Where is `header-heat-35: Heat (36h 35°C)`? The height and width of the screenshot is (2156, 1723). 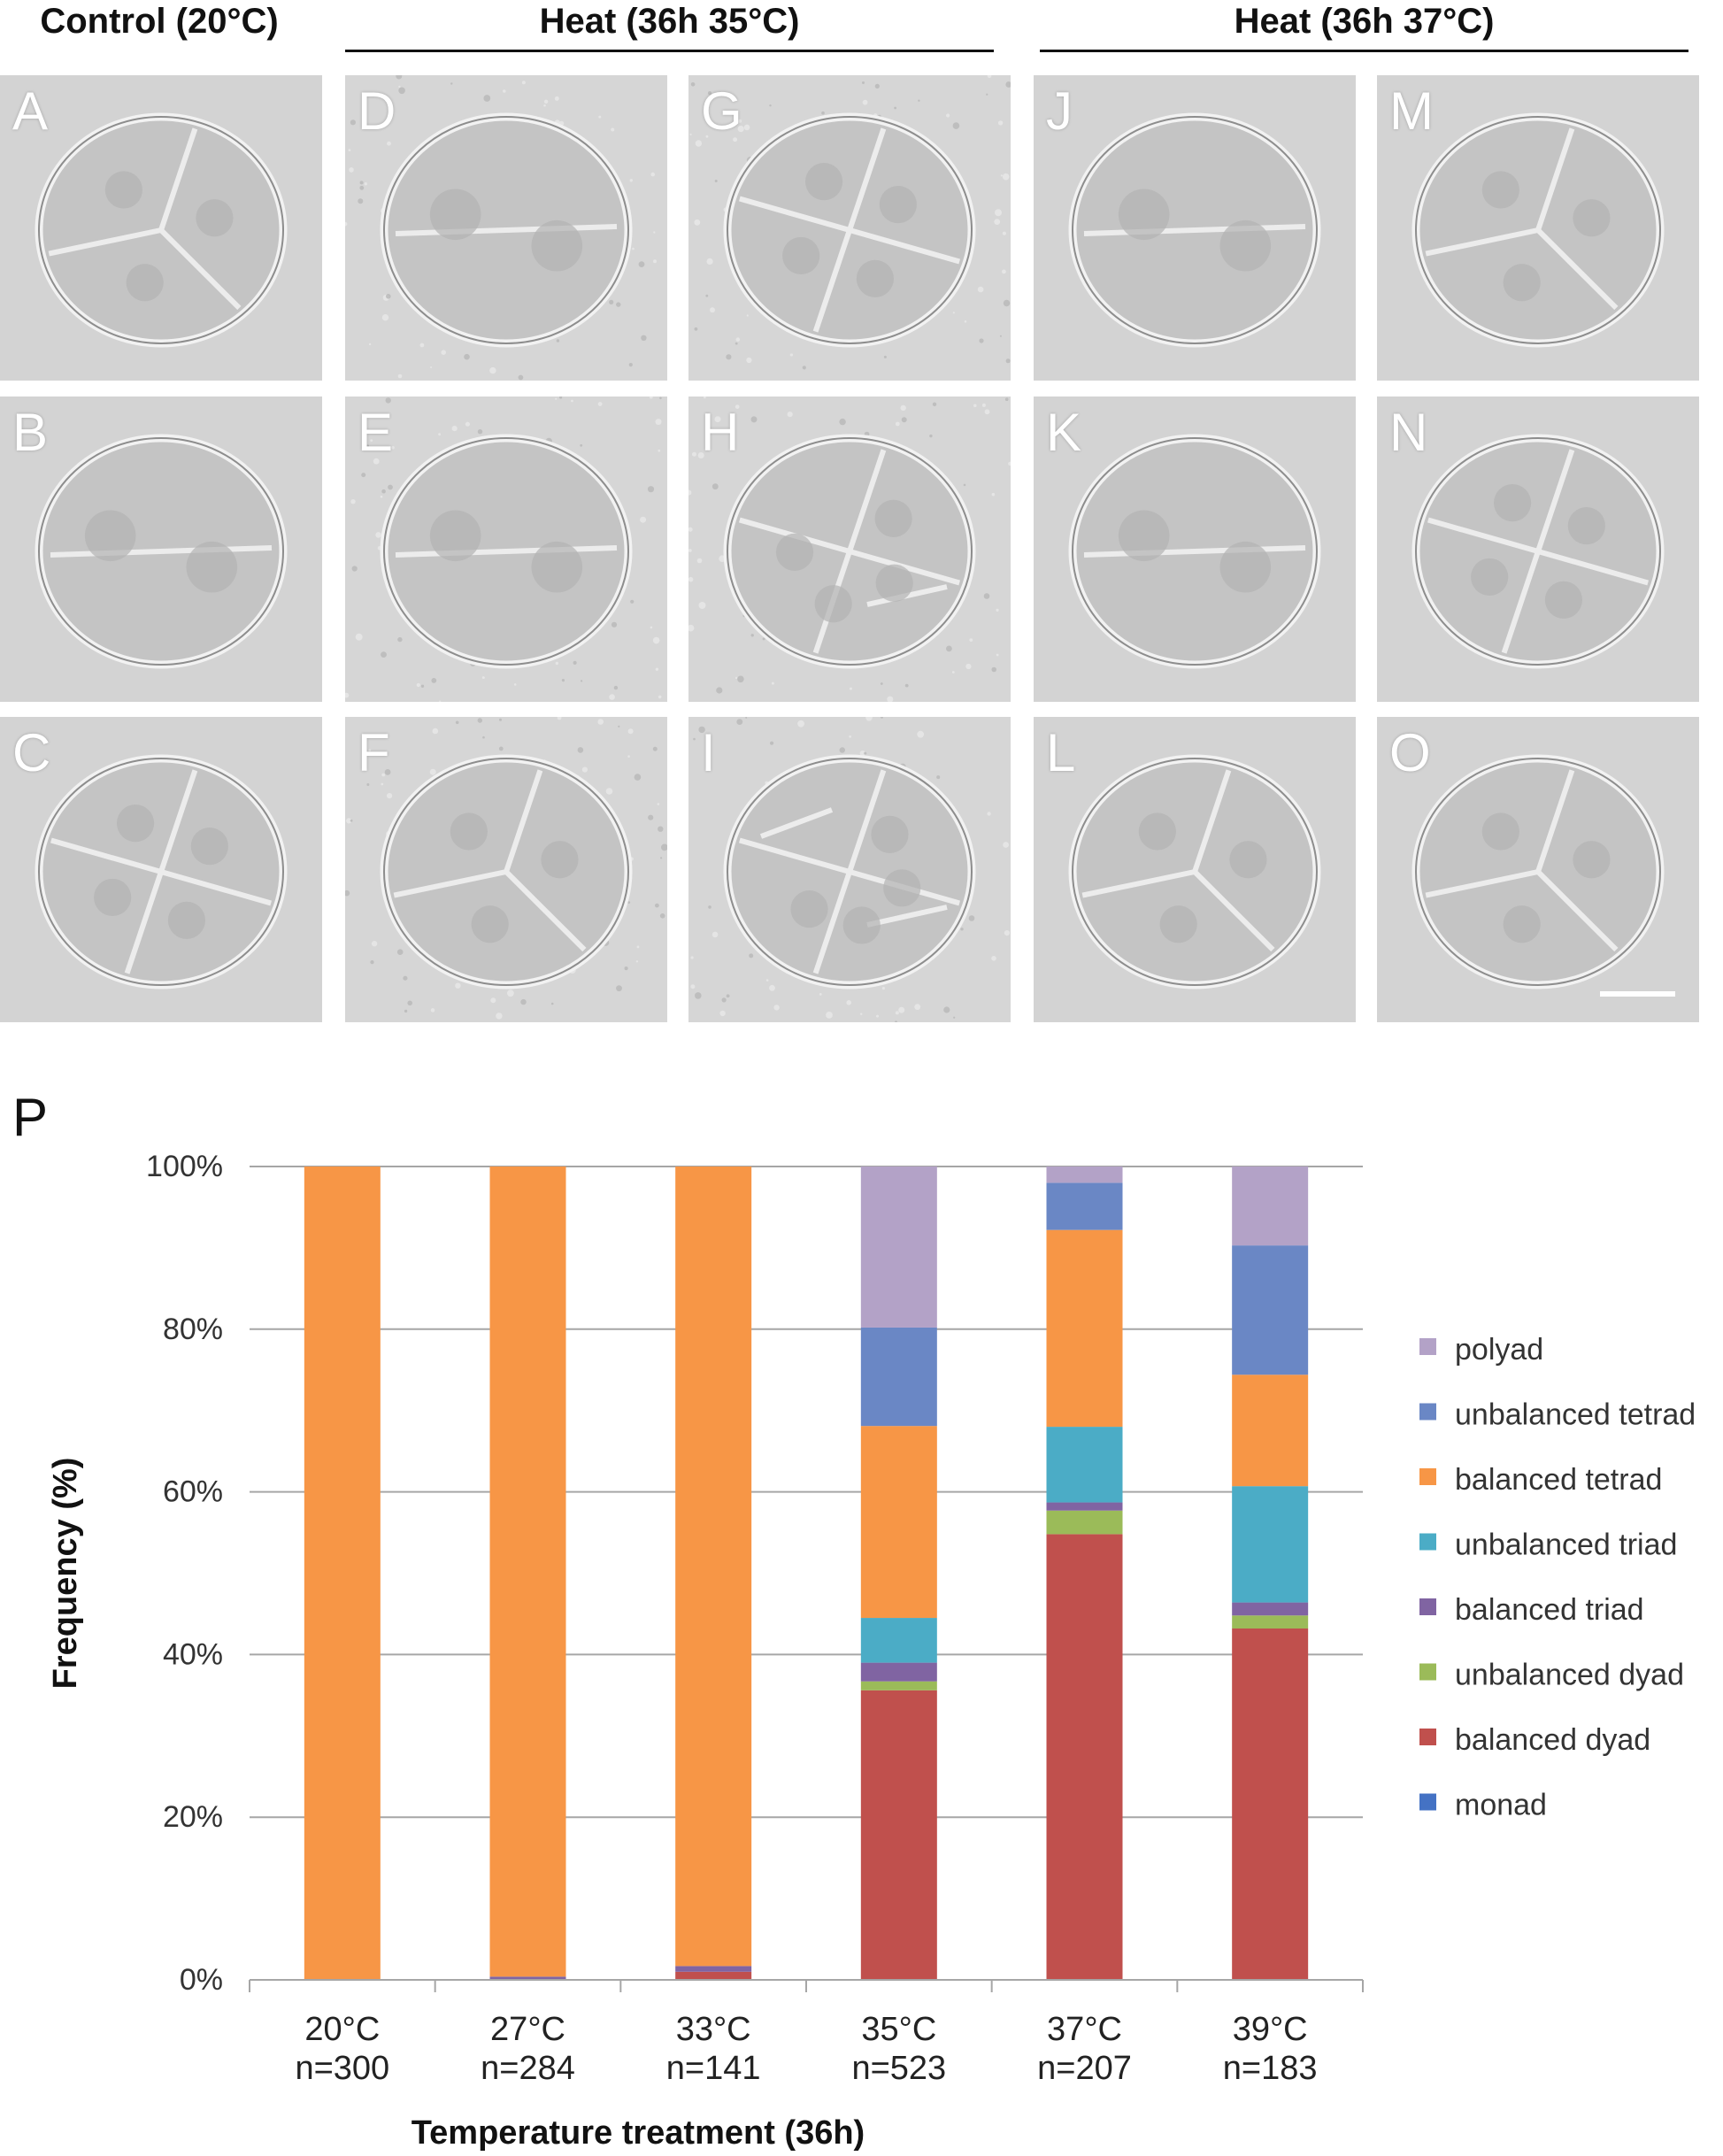
header-heat-35: Heat (36h 35°C) is located at coordinates (669, 22).